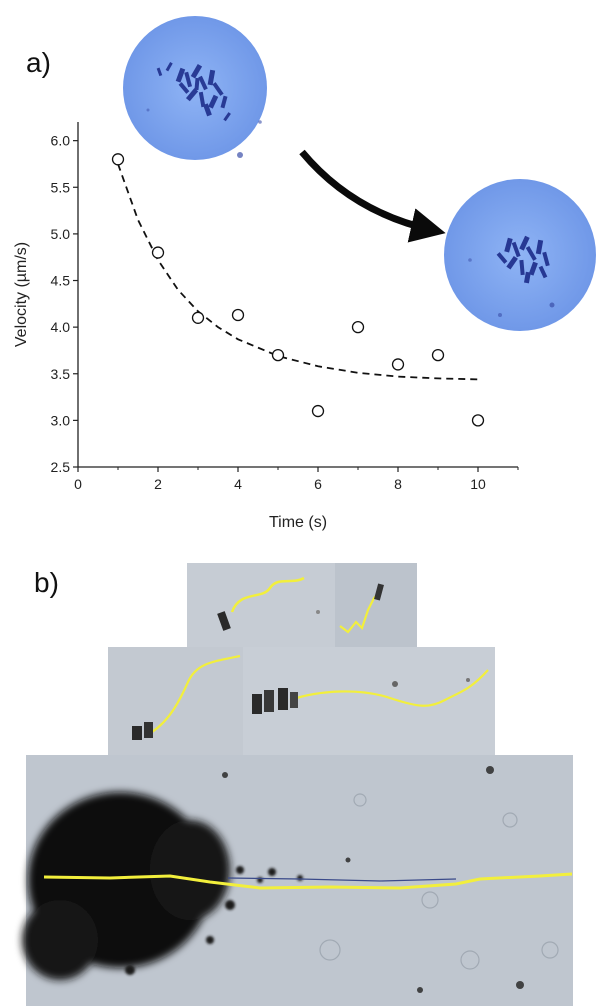 The width and height of the screenshot is (604, 1008). What do you see at coordinates (193, 92) in the screenshot?
I see `crystal-cluster-before` at bounding box center [193, 92].